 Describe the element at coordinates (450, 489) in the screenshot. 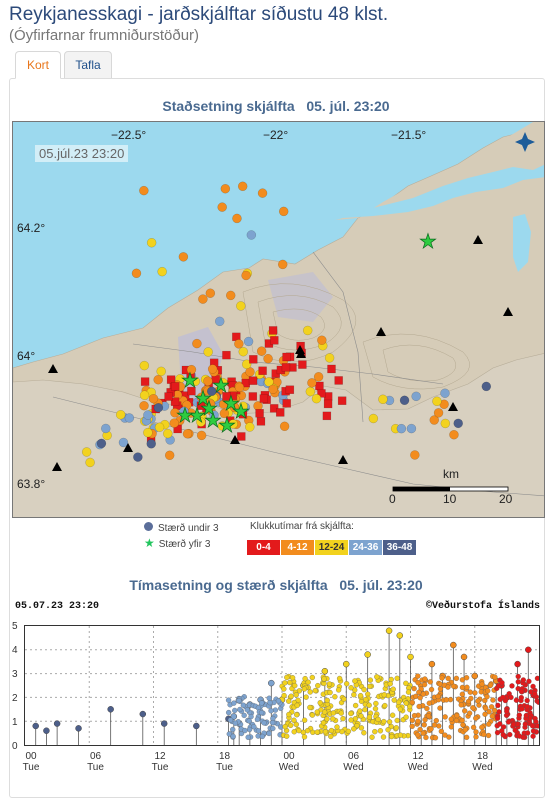

I see `scale-bar` at that location.